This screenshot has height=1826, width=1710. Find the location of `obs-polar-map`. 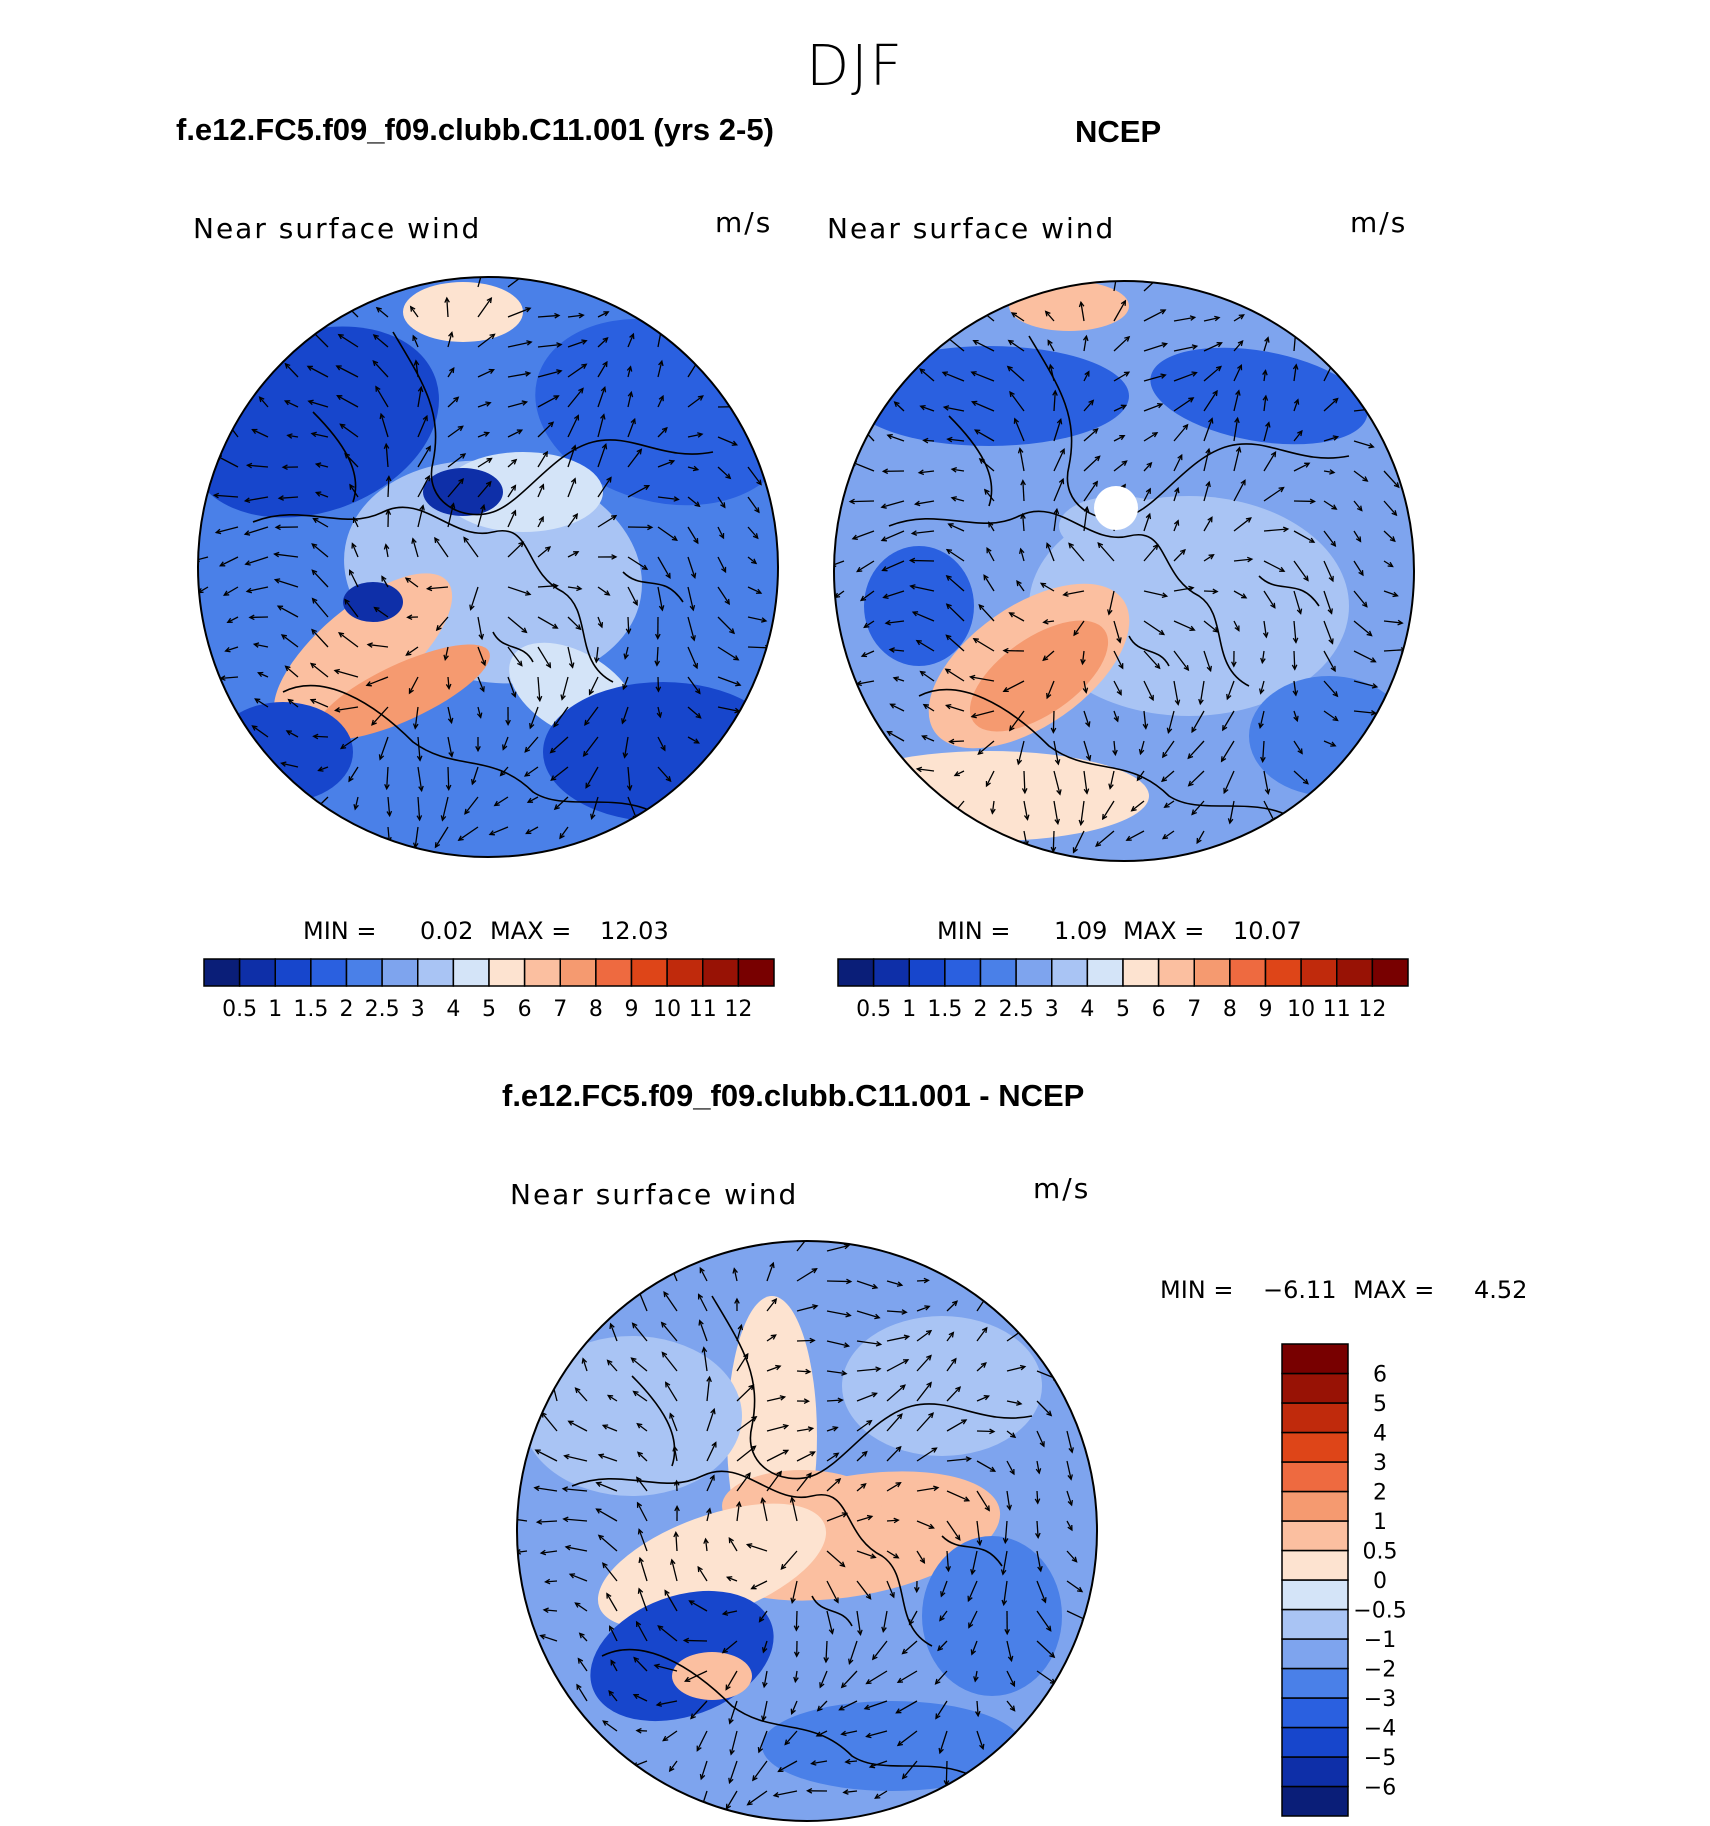

obs-polar-map is located at coordinates (1124, 571).